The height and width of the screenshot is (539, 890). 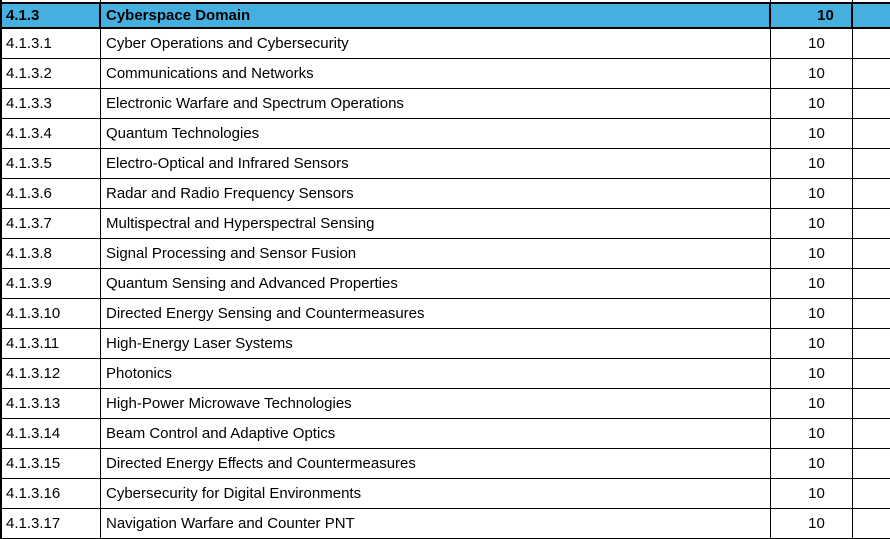 I want to click on row-code-cell: 4.1.3.16, so click(x=51, y=493).